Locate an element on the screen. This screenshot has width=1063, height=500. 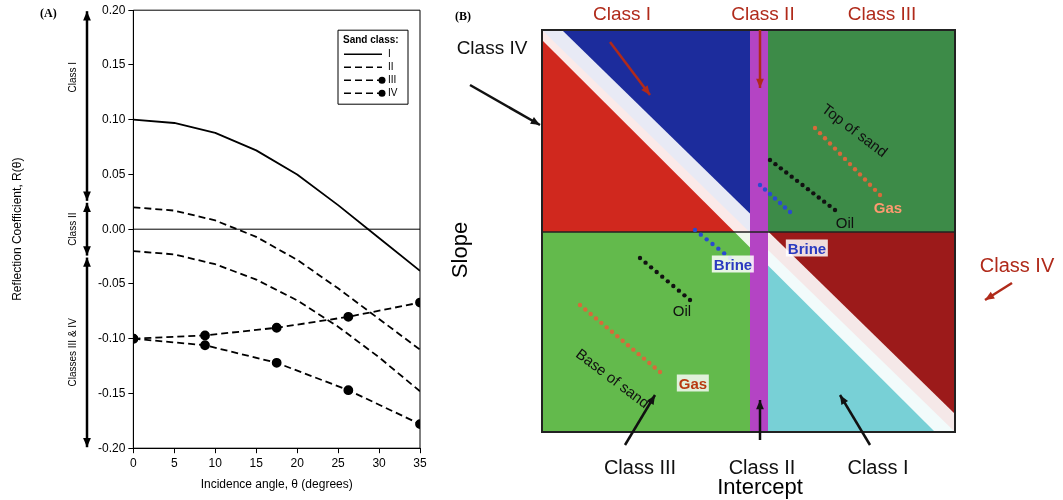
y-tick-label: 0.00 is located at coordinates (113, 228).